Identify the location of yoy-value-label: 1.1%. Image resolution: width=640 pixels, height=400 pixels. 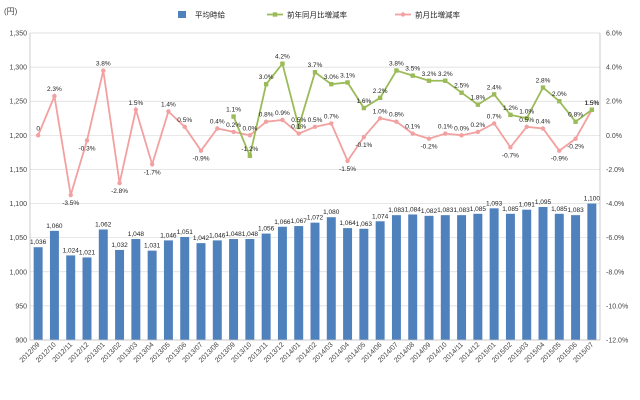
(233, 110).